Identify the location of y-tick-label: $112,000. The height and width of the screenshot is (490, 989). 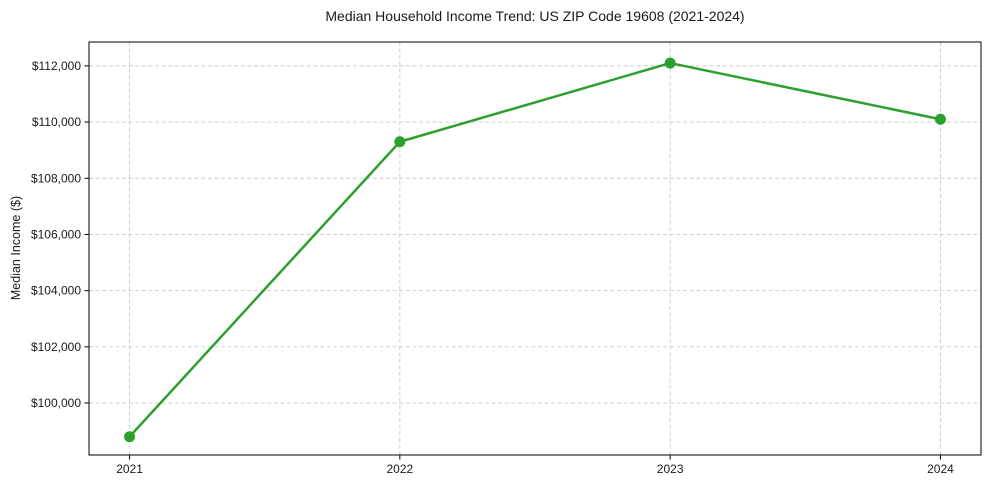
(56, 66).